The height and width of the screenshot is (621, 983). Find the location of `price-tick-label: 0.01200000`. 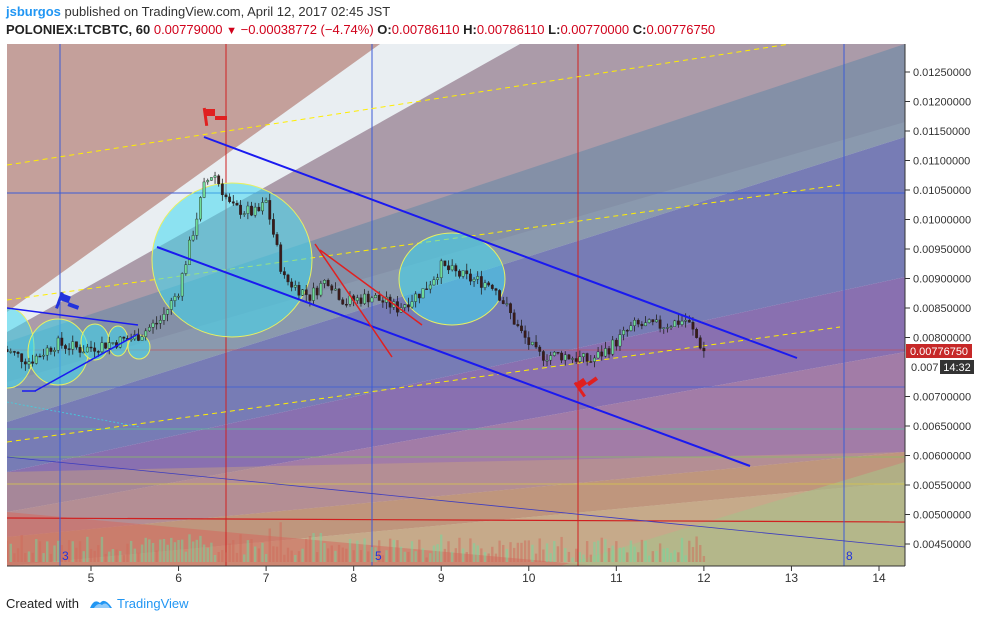

price-tick-label: 0.01200000 is located at coordinates (942, 103).